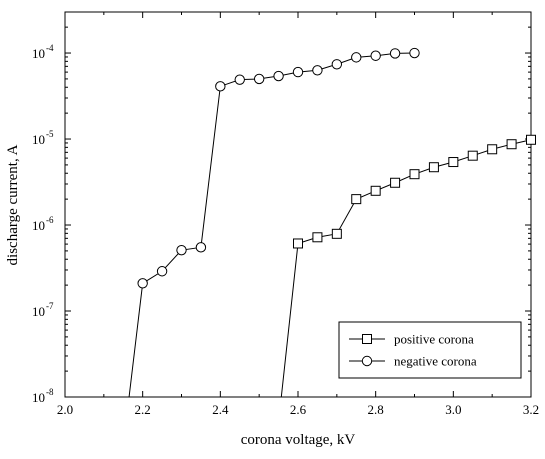  I want to click on x-tick-label: 3.0, so click(453, 409).